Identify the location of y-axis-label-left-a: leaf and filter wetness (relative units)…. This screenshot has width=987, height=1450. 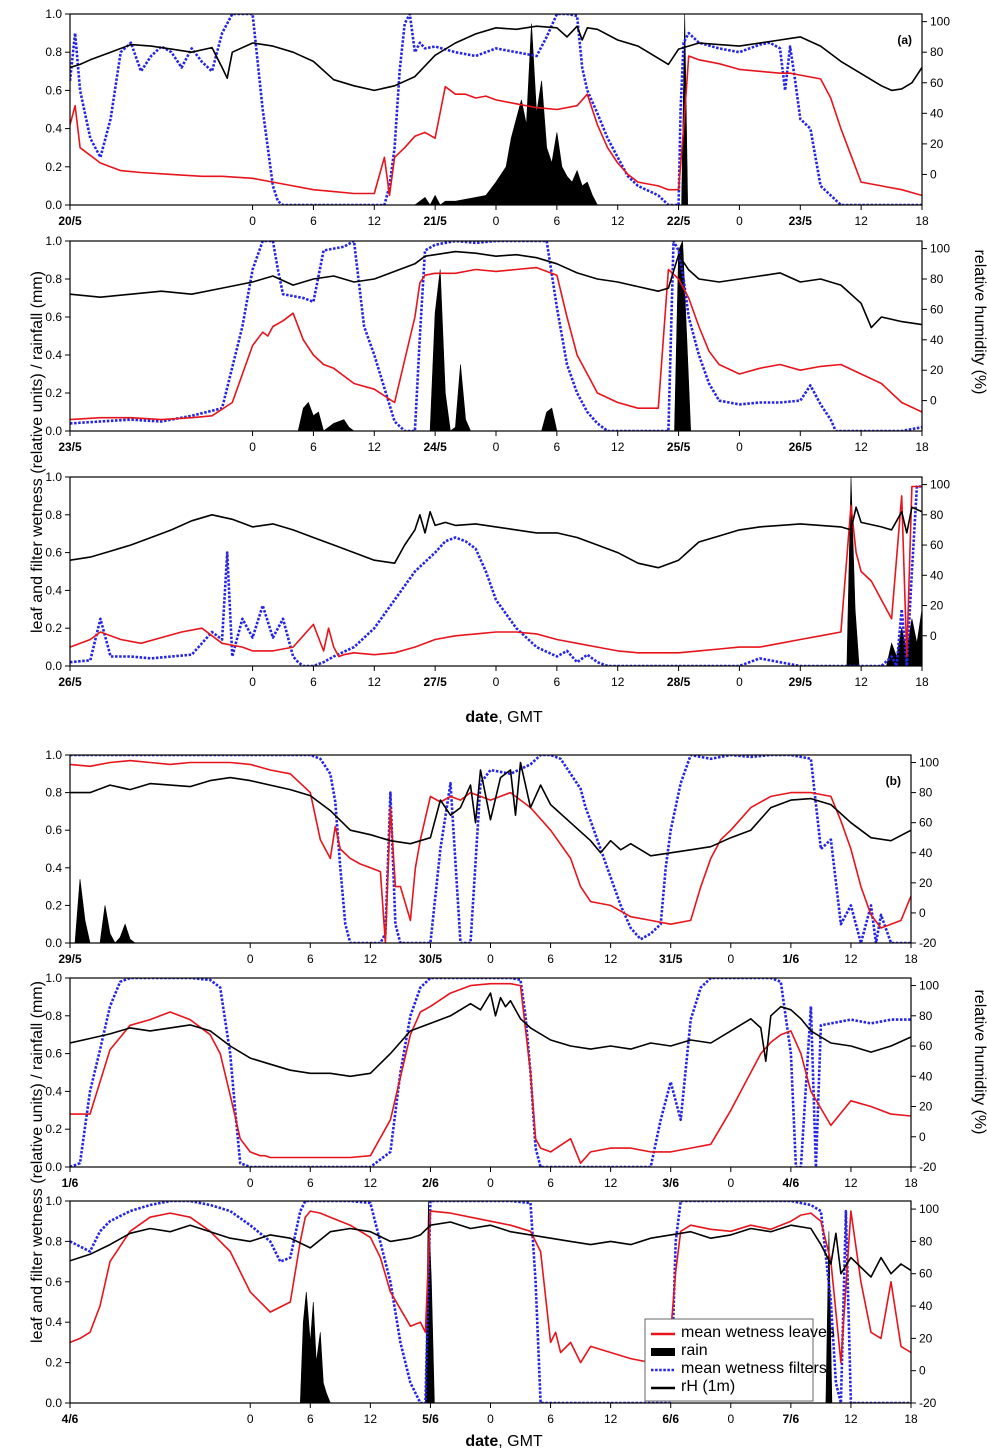
(37, 452).